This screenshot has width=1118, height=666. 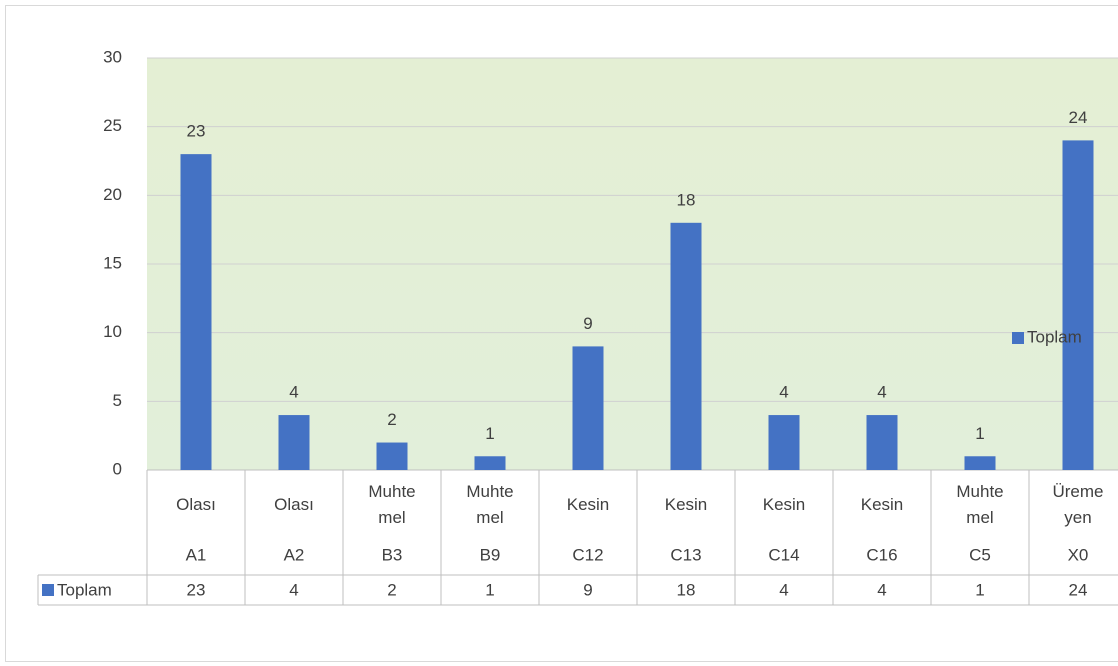 I want to click on group-label: Üremeyen, so click(x=1078, y=504).